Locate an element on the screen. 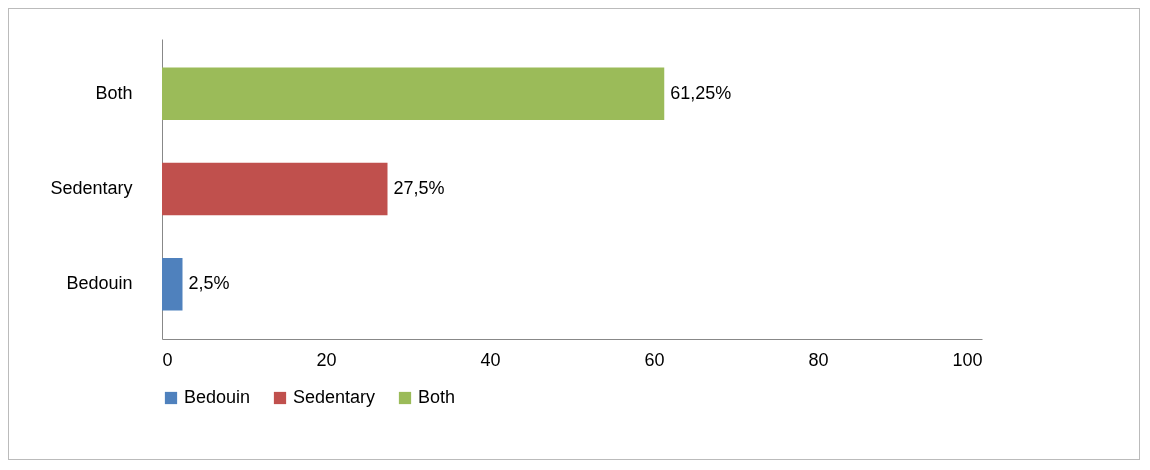 This screenshot has width=1150, height=470. x-tick-label: 60 is located at coordinates (654, 359).